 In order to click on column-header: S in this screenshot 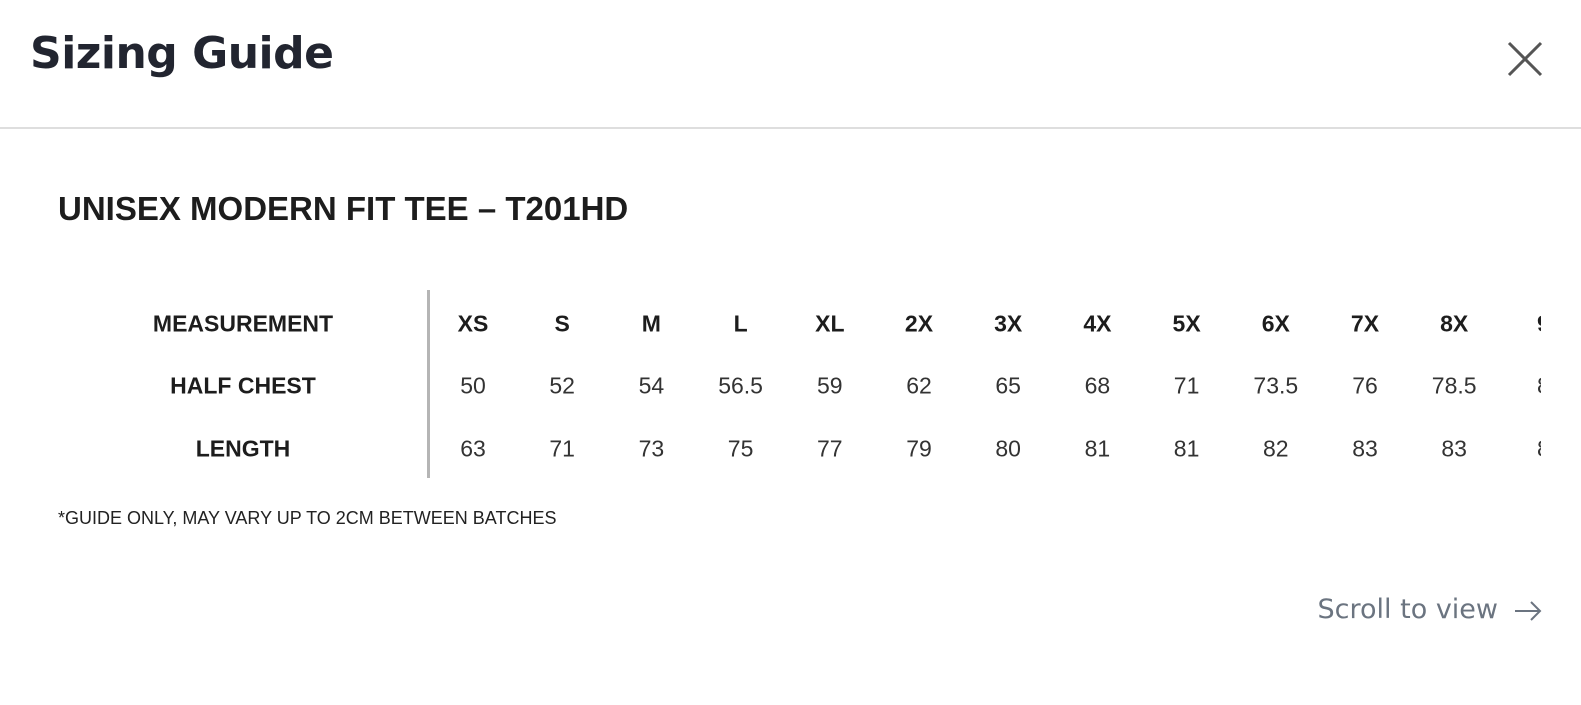, I will do `click(562, 323)`.